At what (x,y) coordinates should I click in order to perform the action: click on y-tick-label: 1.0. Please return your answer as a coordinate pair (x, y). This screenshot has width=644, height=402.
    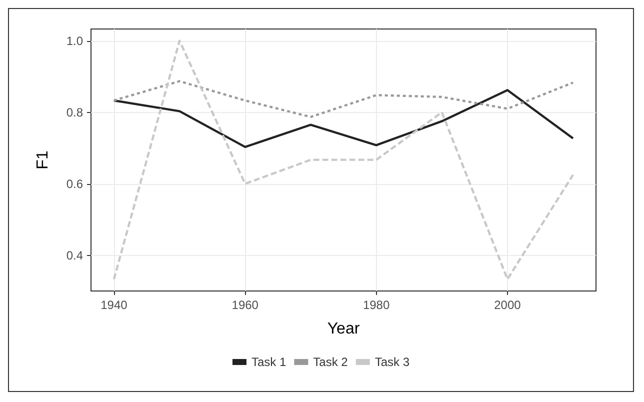
    Looking at the image, I should click on (75, 41).